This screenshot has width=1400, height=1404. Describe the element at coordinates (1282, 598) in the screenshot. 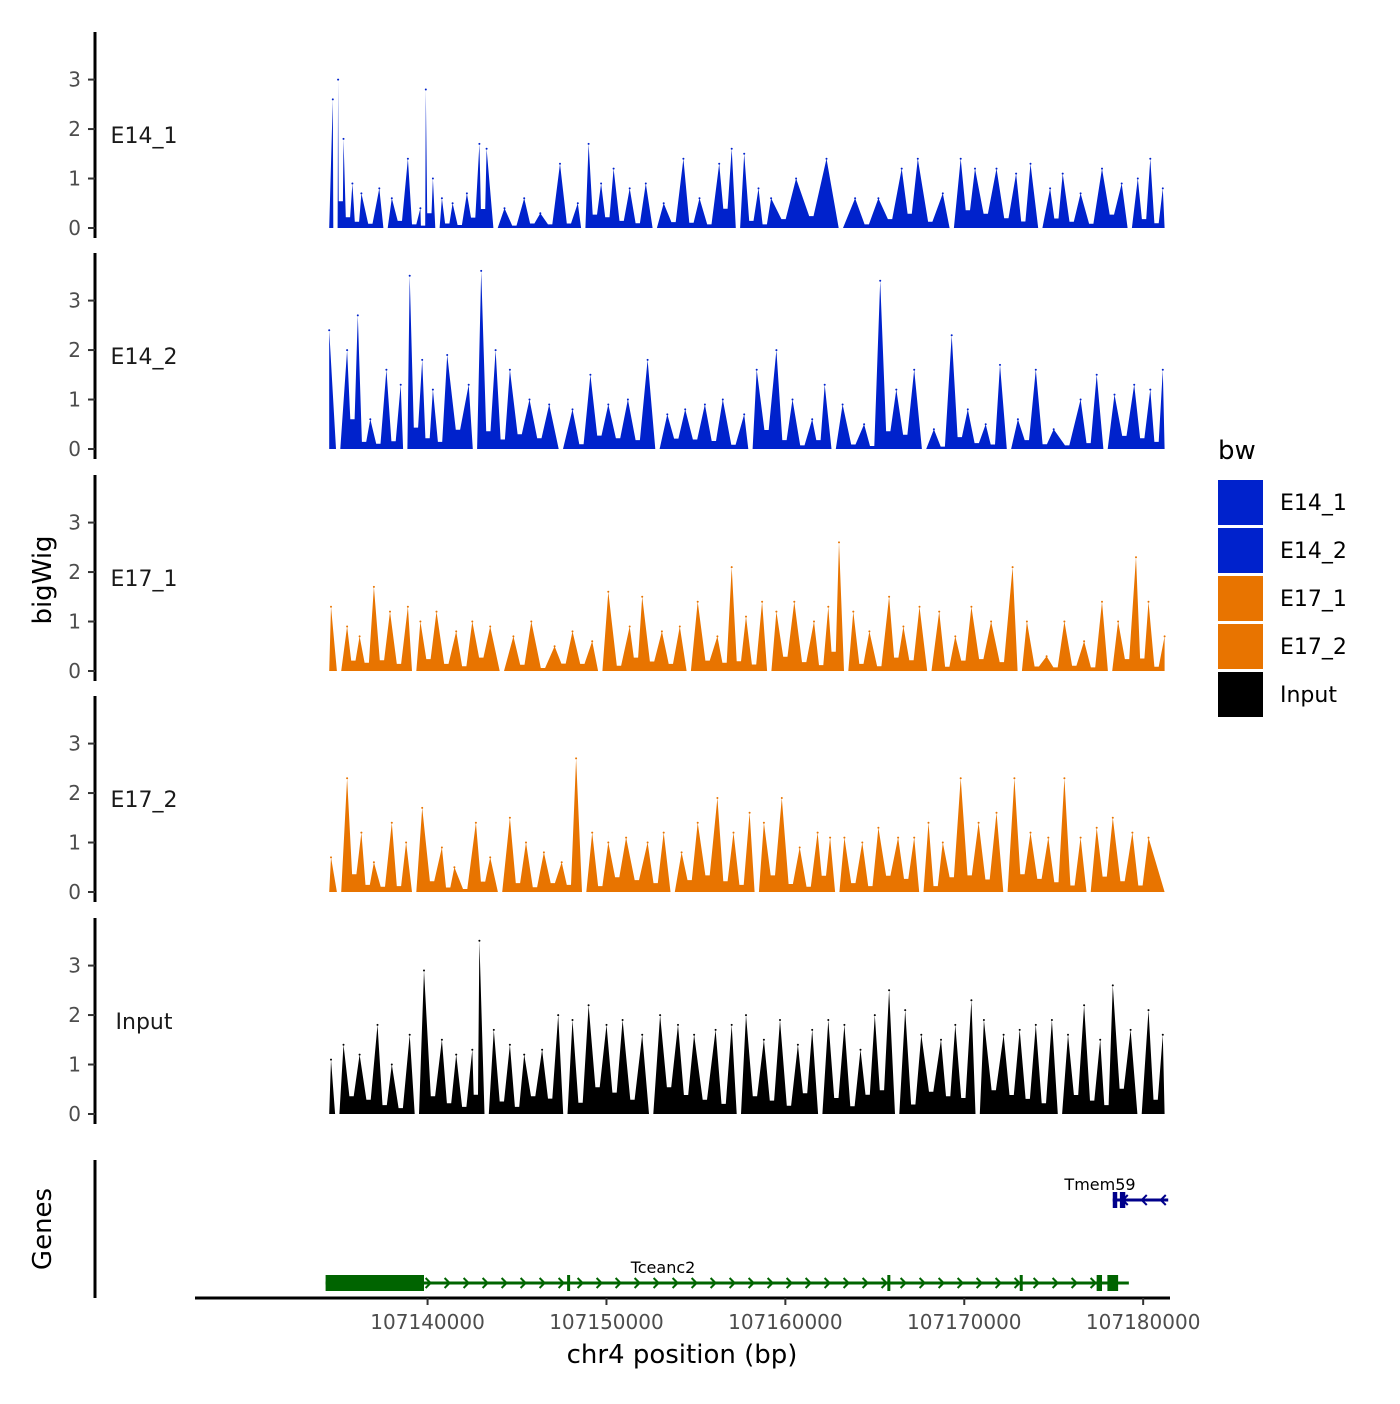

I see `legend-item-E17_1: E17_1` at that location.